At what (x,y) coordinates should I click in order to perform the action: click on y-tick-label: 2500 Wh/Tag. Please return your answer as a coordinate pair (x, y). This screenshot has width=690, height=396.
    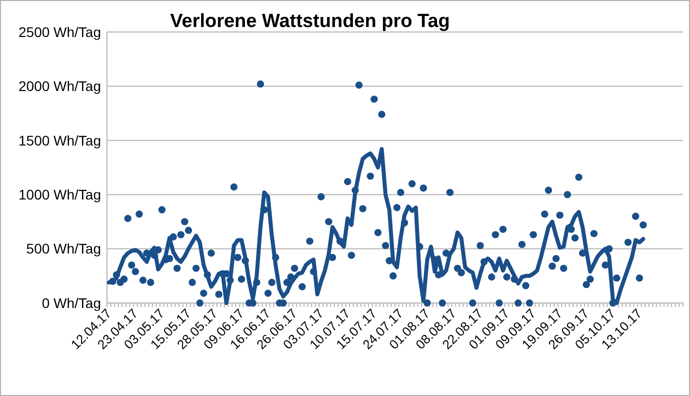
    Looking at the image, I should click on (59, 32).